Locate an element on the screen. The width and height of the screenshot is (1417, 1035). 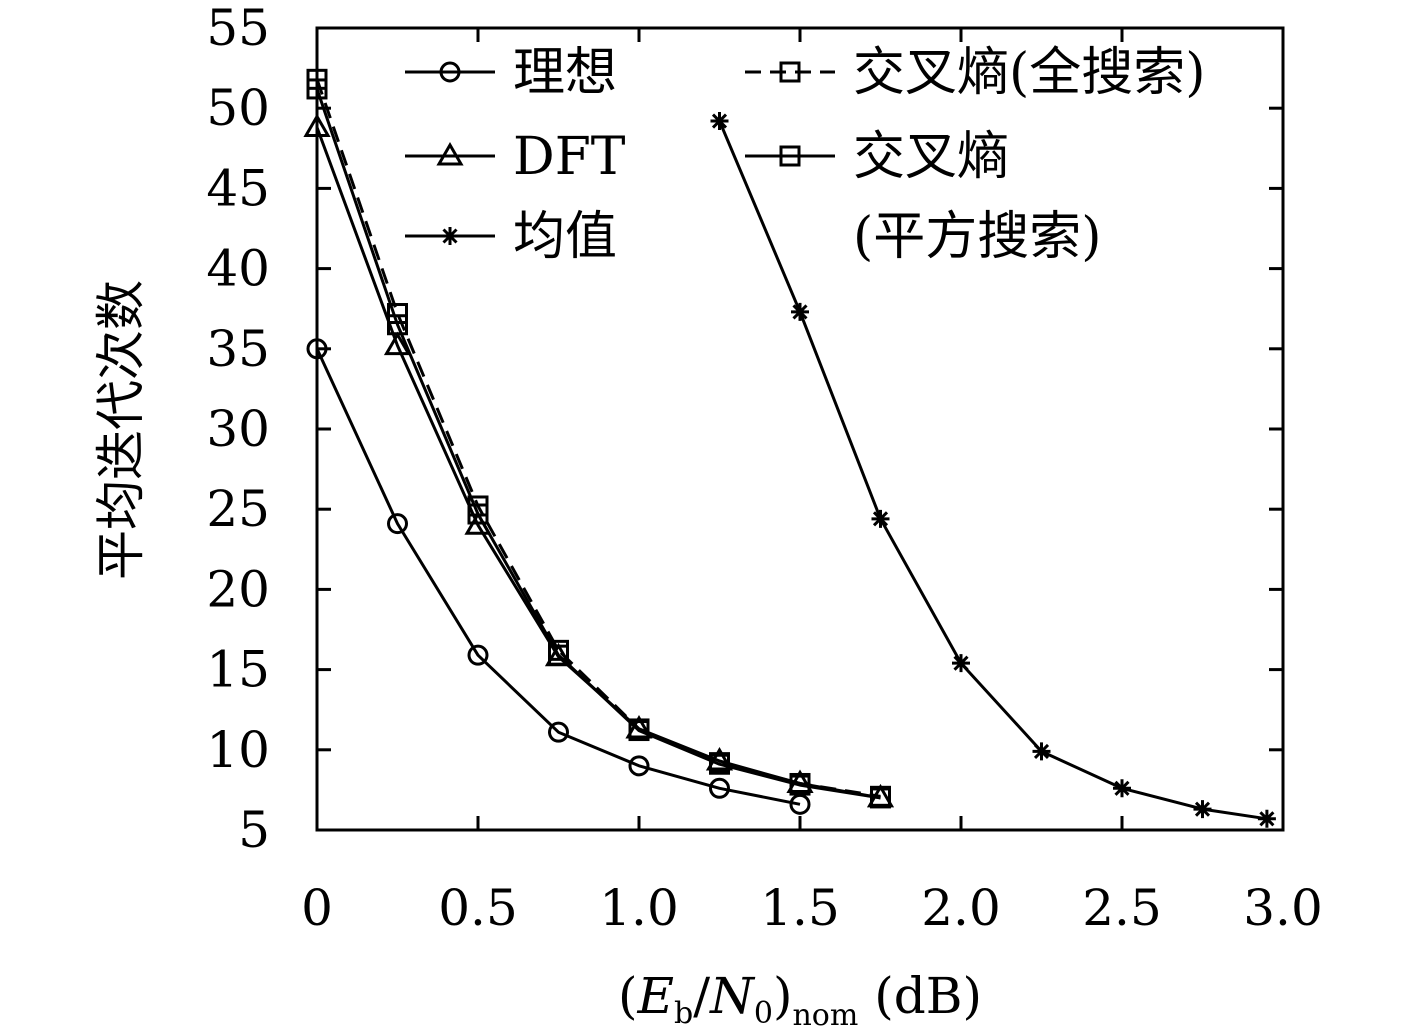
y-axis-label: 平均迭代次数 is located at coordinates (121, 430).